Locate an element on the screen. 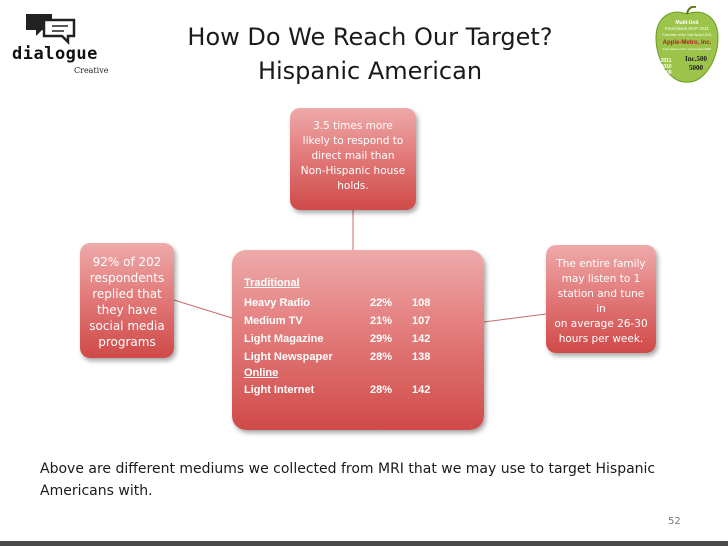 The height and width of the screenshot is (546, 728). box-left-line: 92% of 202 is located at coordinates (127, 262).